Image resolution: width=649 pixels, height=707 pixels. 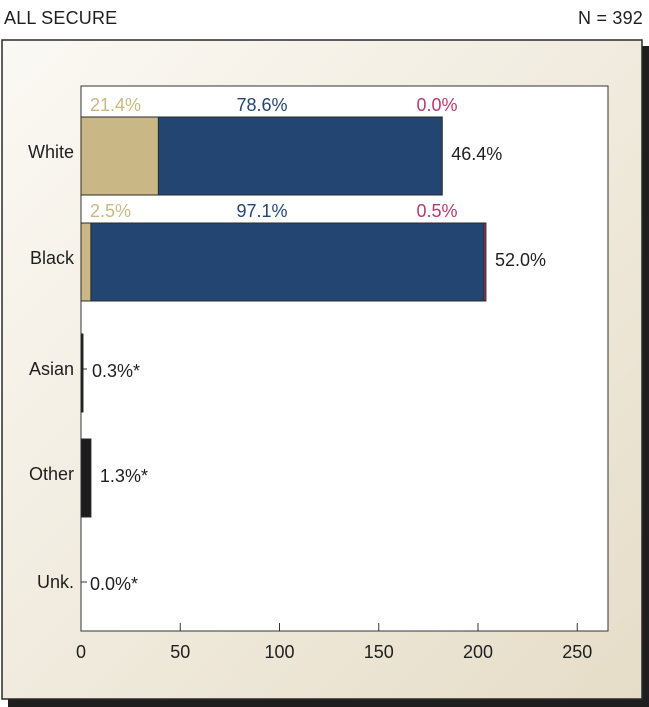 I want to click on segment-share-label: 78.6%, so click(x=261, y=105).